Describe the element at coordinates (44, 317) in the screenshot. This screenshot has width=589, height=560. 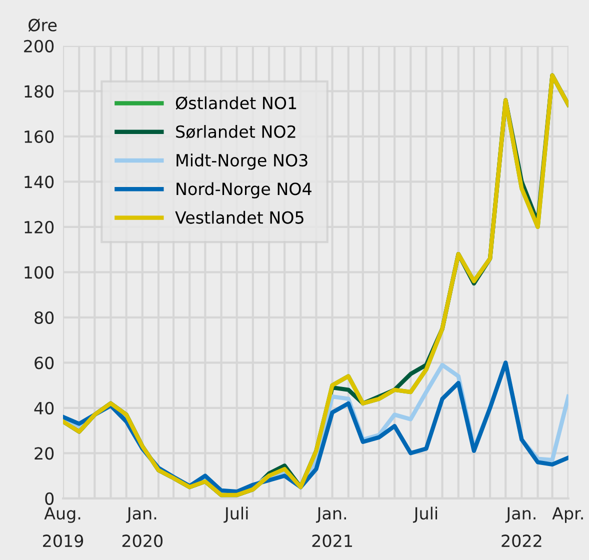
I see `y-tick-label: 80` at that location.